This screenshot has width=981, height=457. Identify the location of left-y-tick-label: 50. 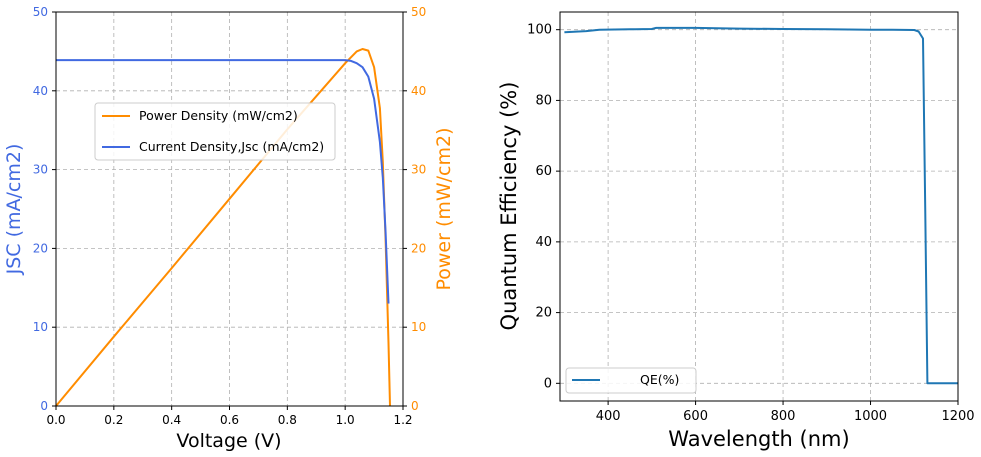
(40, 12).